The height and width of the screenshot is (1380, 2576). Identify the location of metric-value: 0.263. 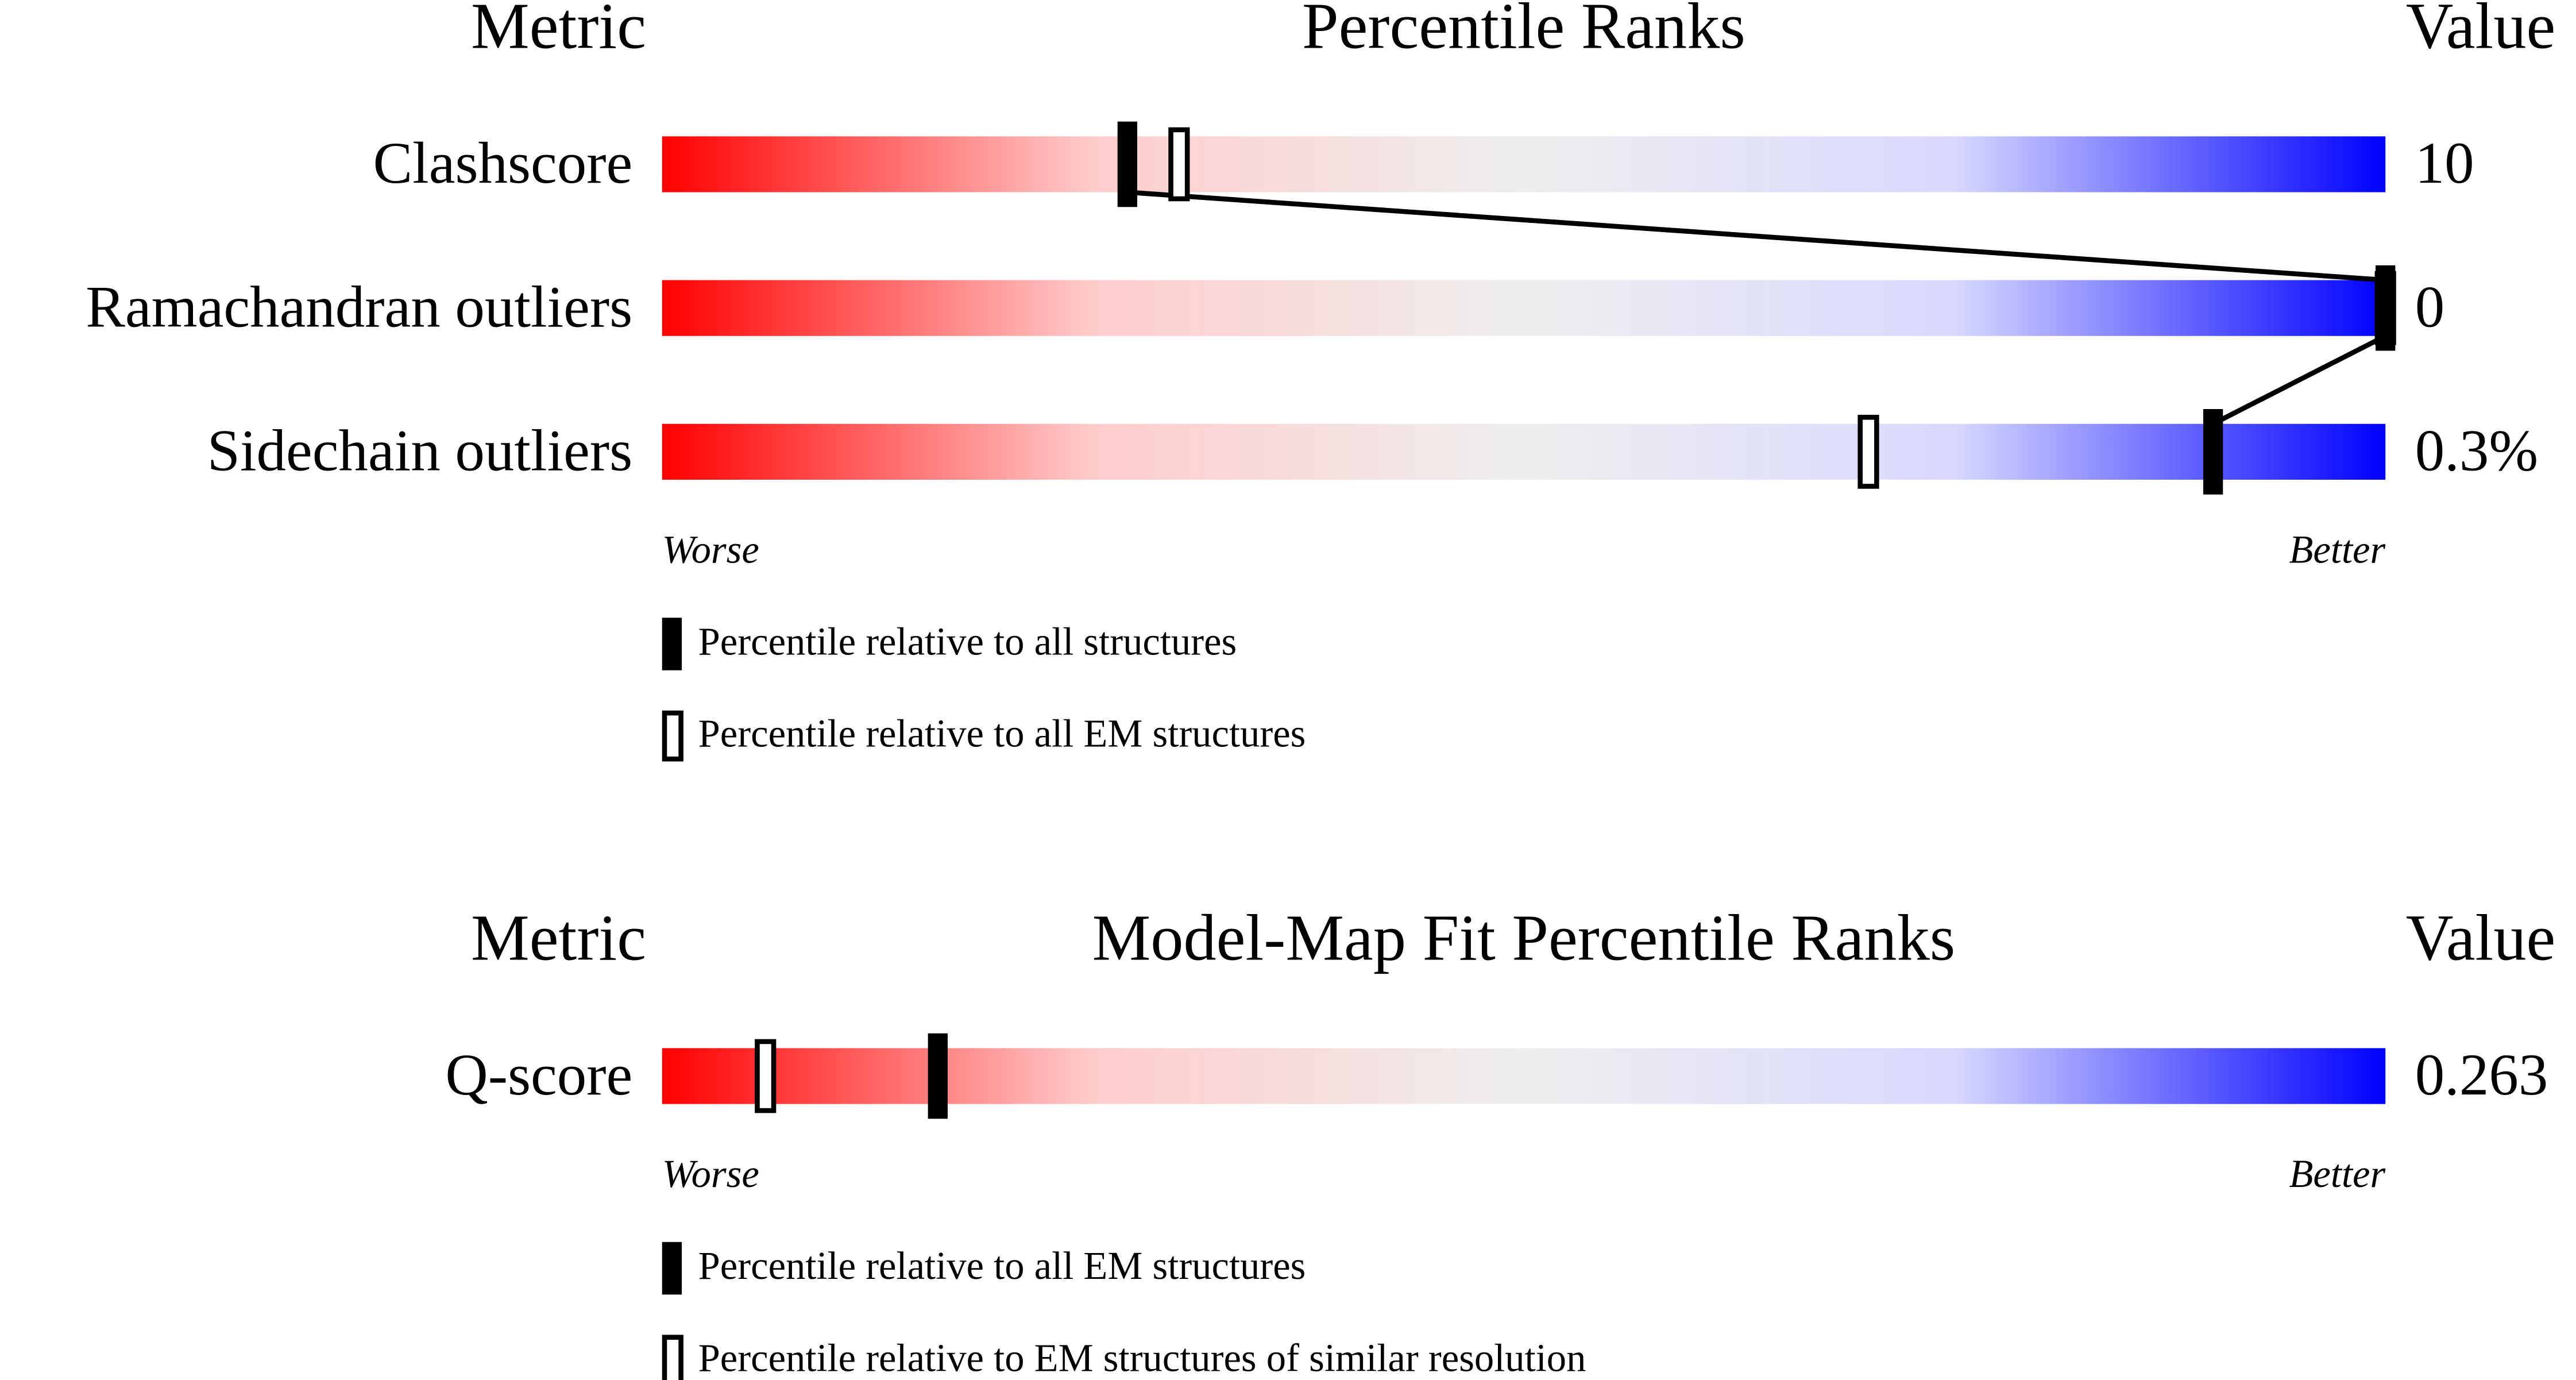
(2481, 1075).